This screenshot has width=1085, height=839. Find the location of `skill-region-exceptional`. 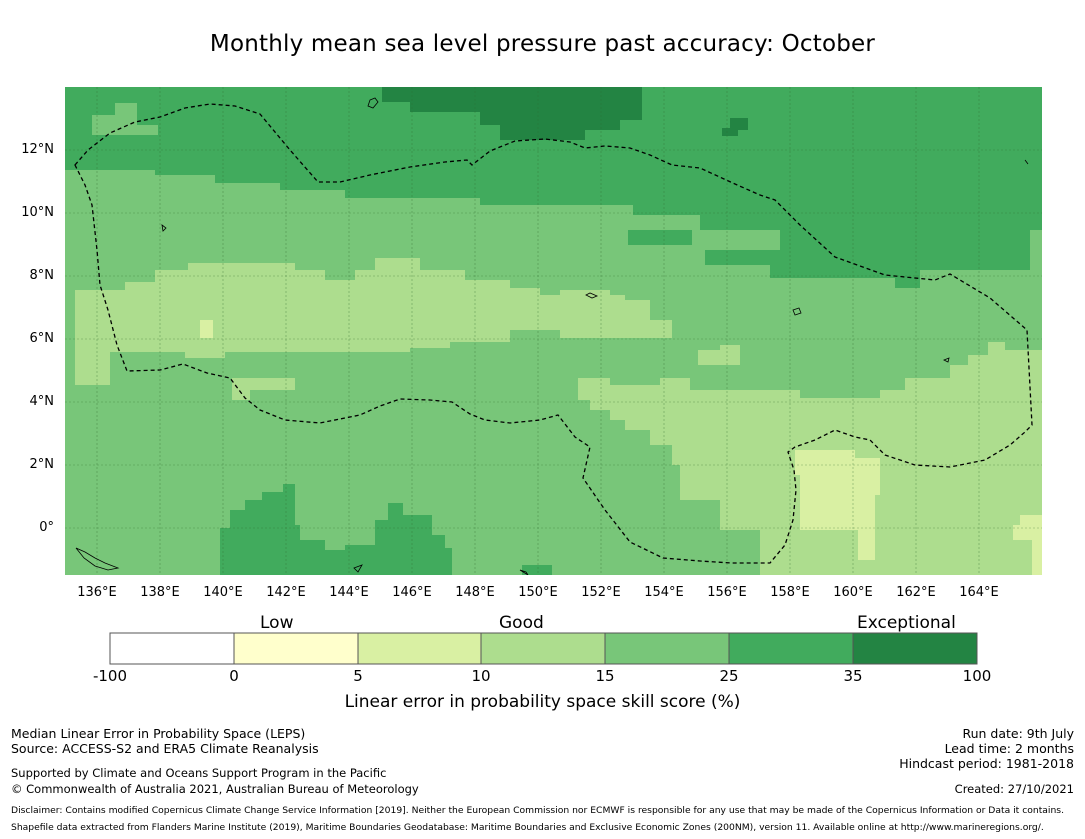

skill-region-exceptional is located at coordinates (512, 113).